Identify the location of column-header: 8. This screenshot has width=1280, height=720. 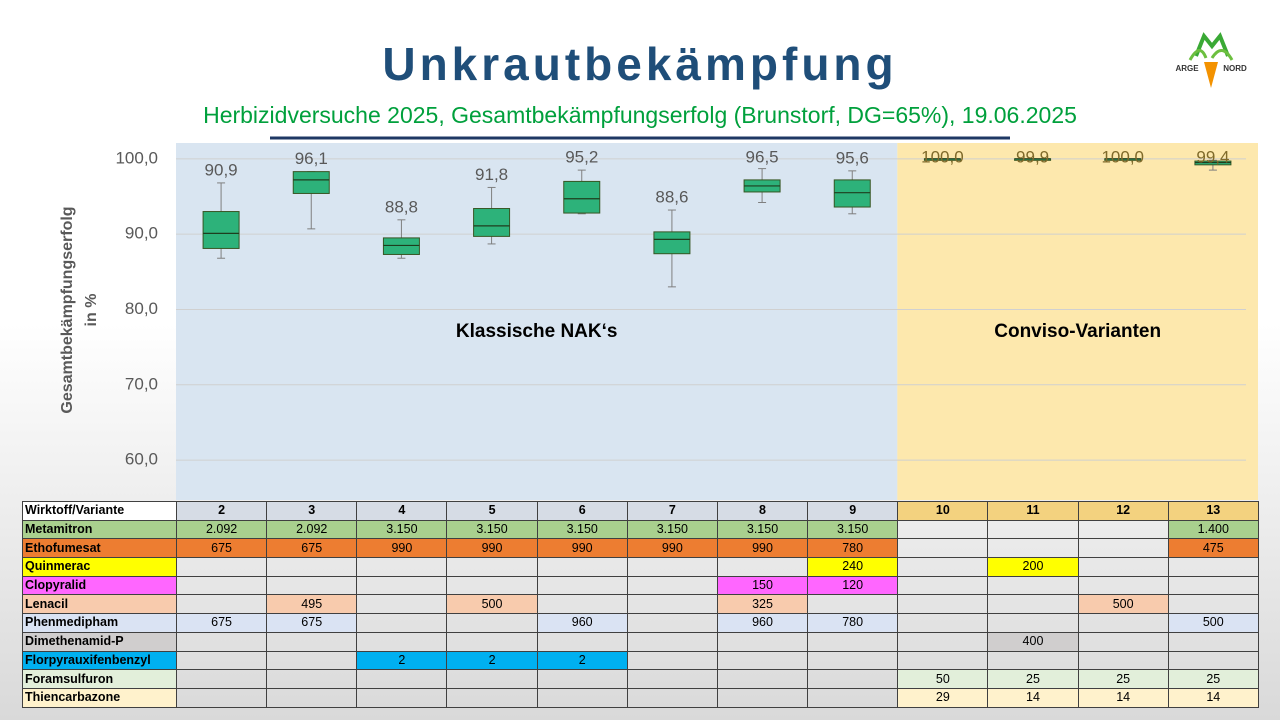
(762, 511).